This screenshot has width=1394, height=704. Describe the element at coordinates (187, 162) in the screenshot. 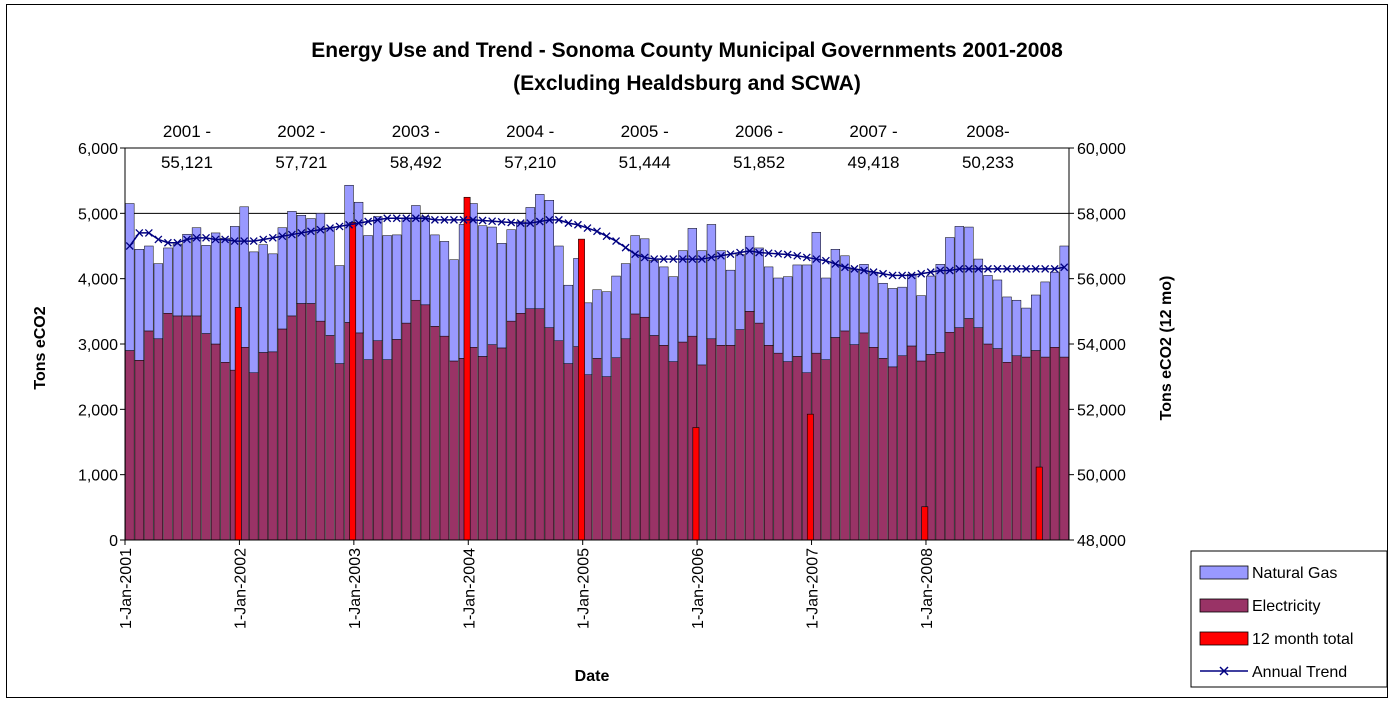

I see `year-annotation-value: 55,121` at that location.